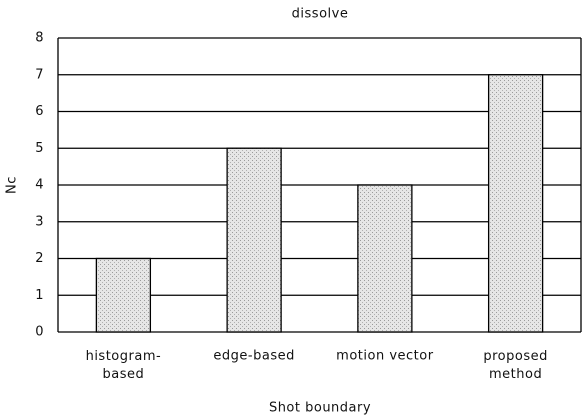 The width and height of the screenshot is (582, 419). What do you see at coordinates (39, 258) in the screenshot?
I see `y-tick-label: 2` at bounding box center [39, 258].